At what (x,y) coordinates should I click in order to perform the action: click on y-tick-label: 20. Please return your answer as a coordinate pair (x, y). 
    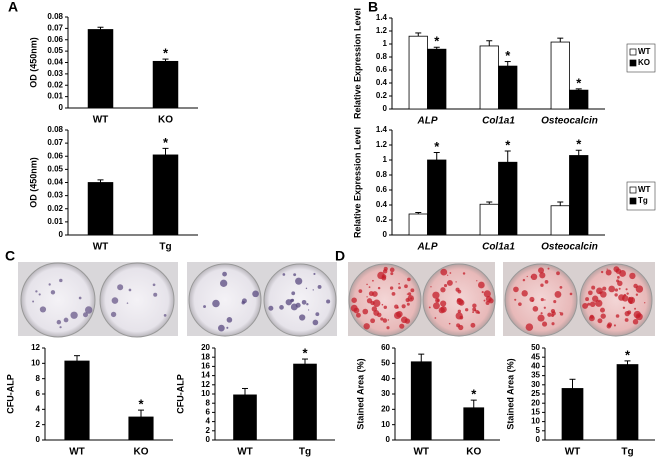
    Looking at the image, I should click on (385, 408).